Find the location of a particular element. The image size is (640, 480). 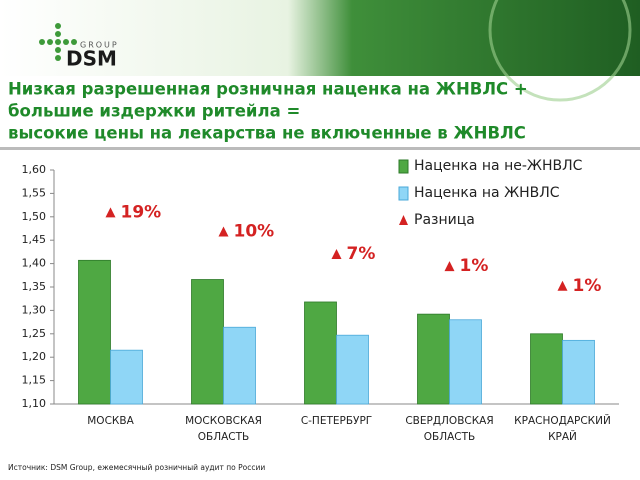

logo-cross is located at coordinates (58, 42).